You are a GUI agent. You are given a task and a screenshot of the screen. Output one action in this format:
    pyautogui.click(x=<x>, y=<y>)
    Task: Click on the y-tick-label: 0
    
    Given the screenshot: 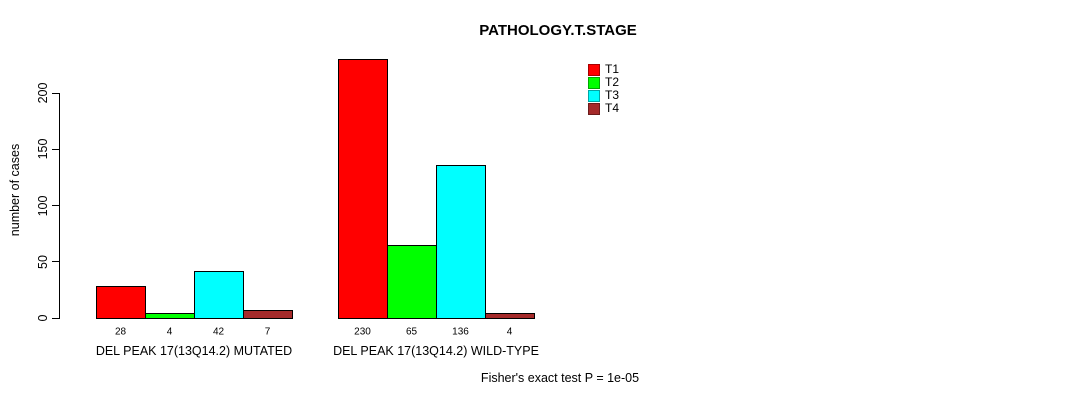 What is the action you would take?
    pyautogui.click(x=43, y=318)
    